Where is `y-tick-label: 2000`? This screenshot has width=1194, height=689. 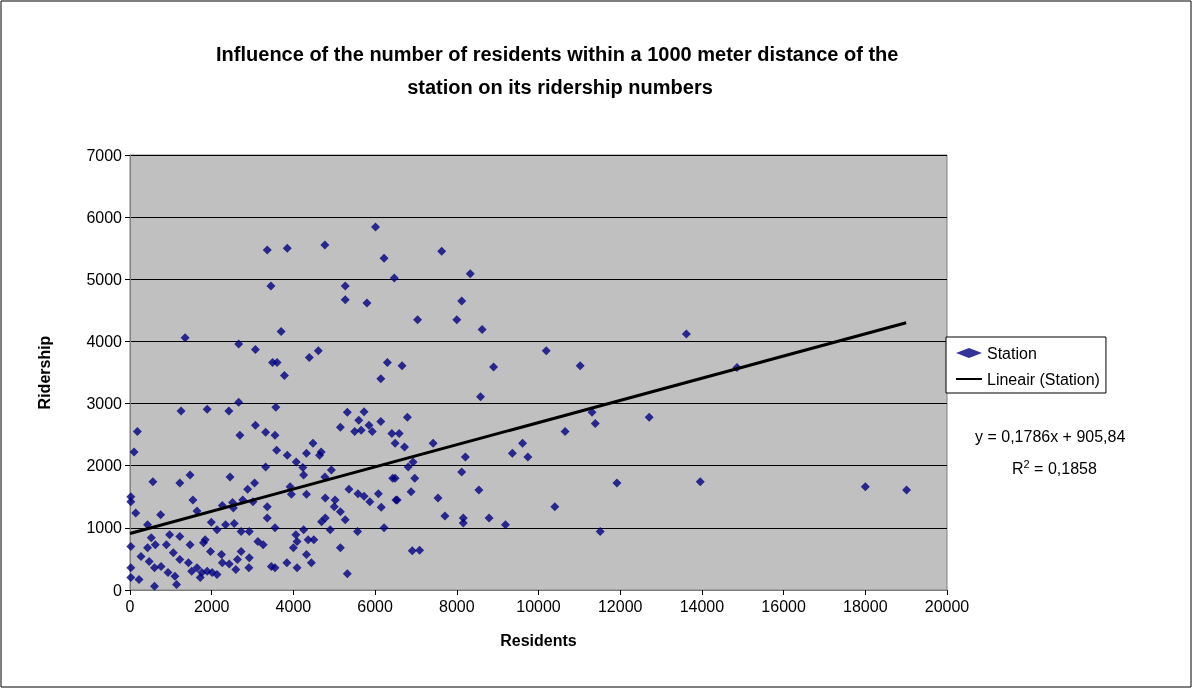 y-tick-label: 2000 is located at coordinates (104, 466).